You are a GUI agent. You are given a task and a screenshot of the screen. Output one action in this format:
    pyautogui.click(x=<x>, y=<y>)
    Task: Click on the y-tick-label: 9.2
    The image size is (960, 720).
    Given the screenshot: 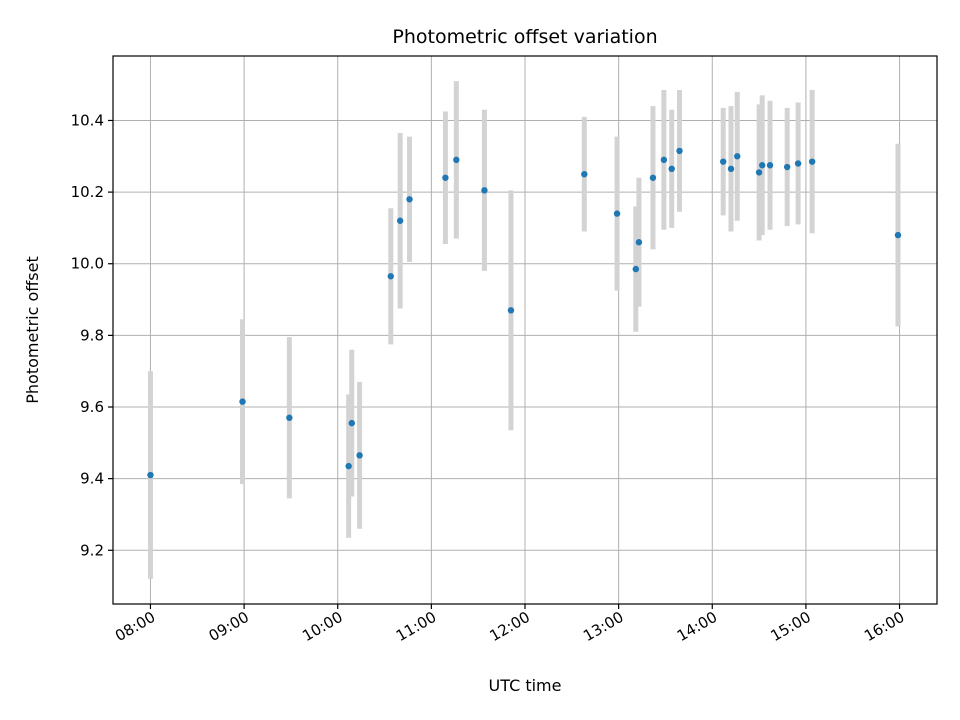 What is the action you would take?
    pyautogui.click(x=92, y=550)
    